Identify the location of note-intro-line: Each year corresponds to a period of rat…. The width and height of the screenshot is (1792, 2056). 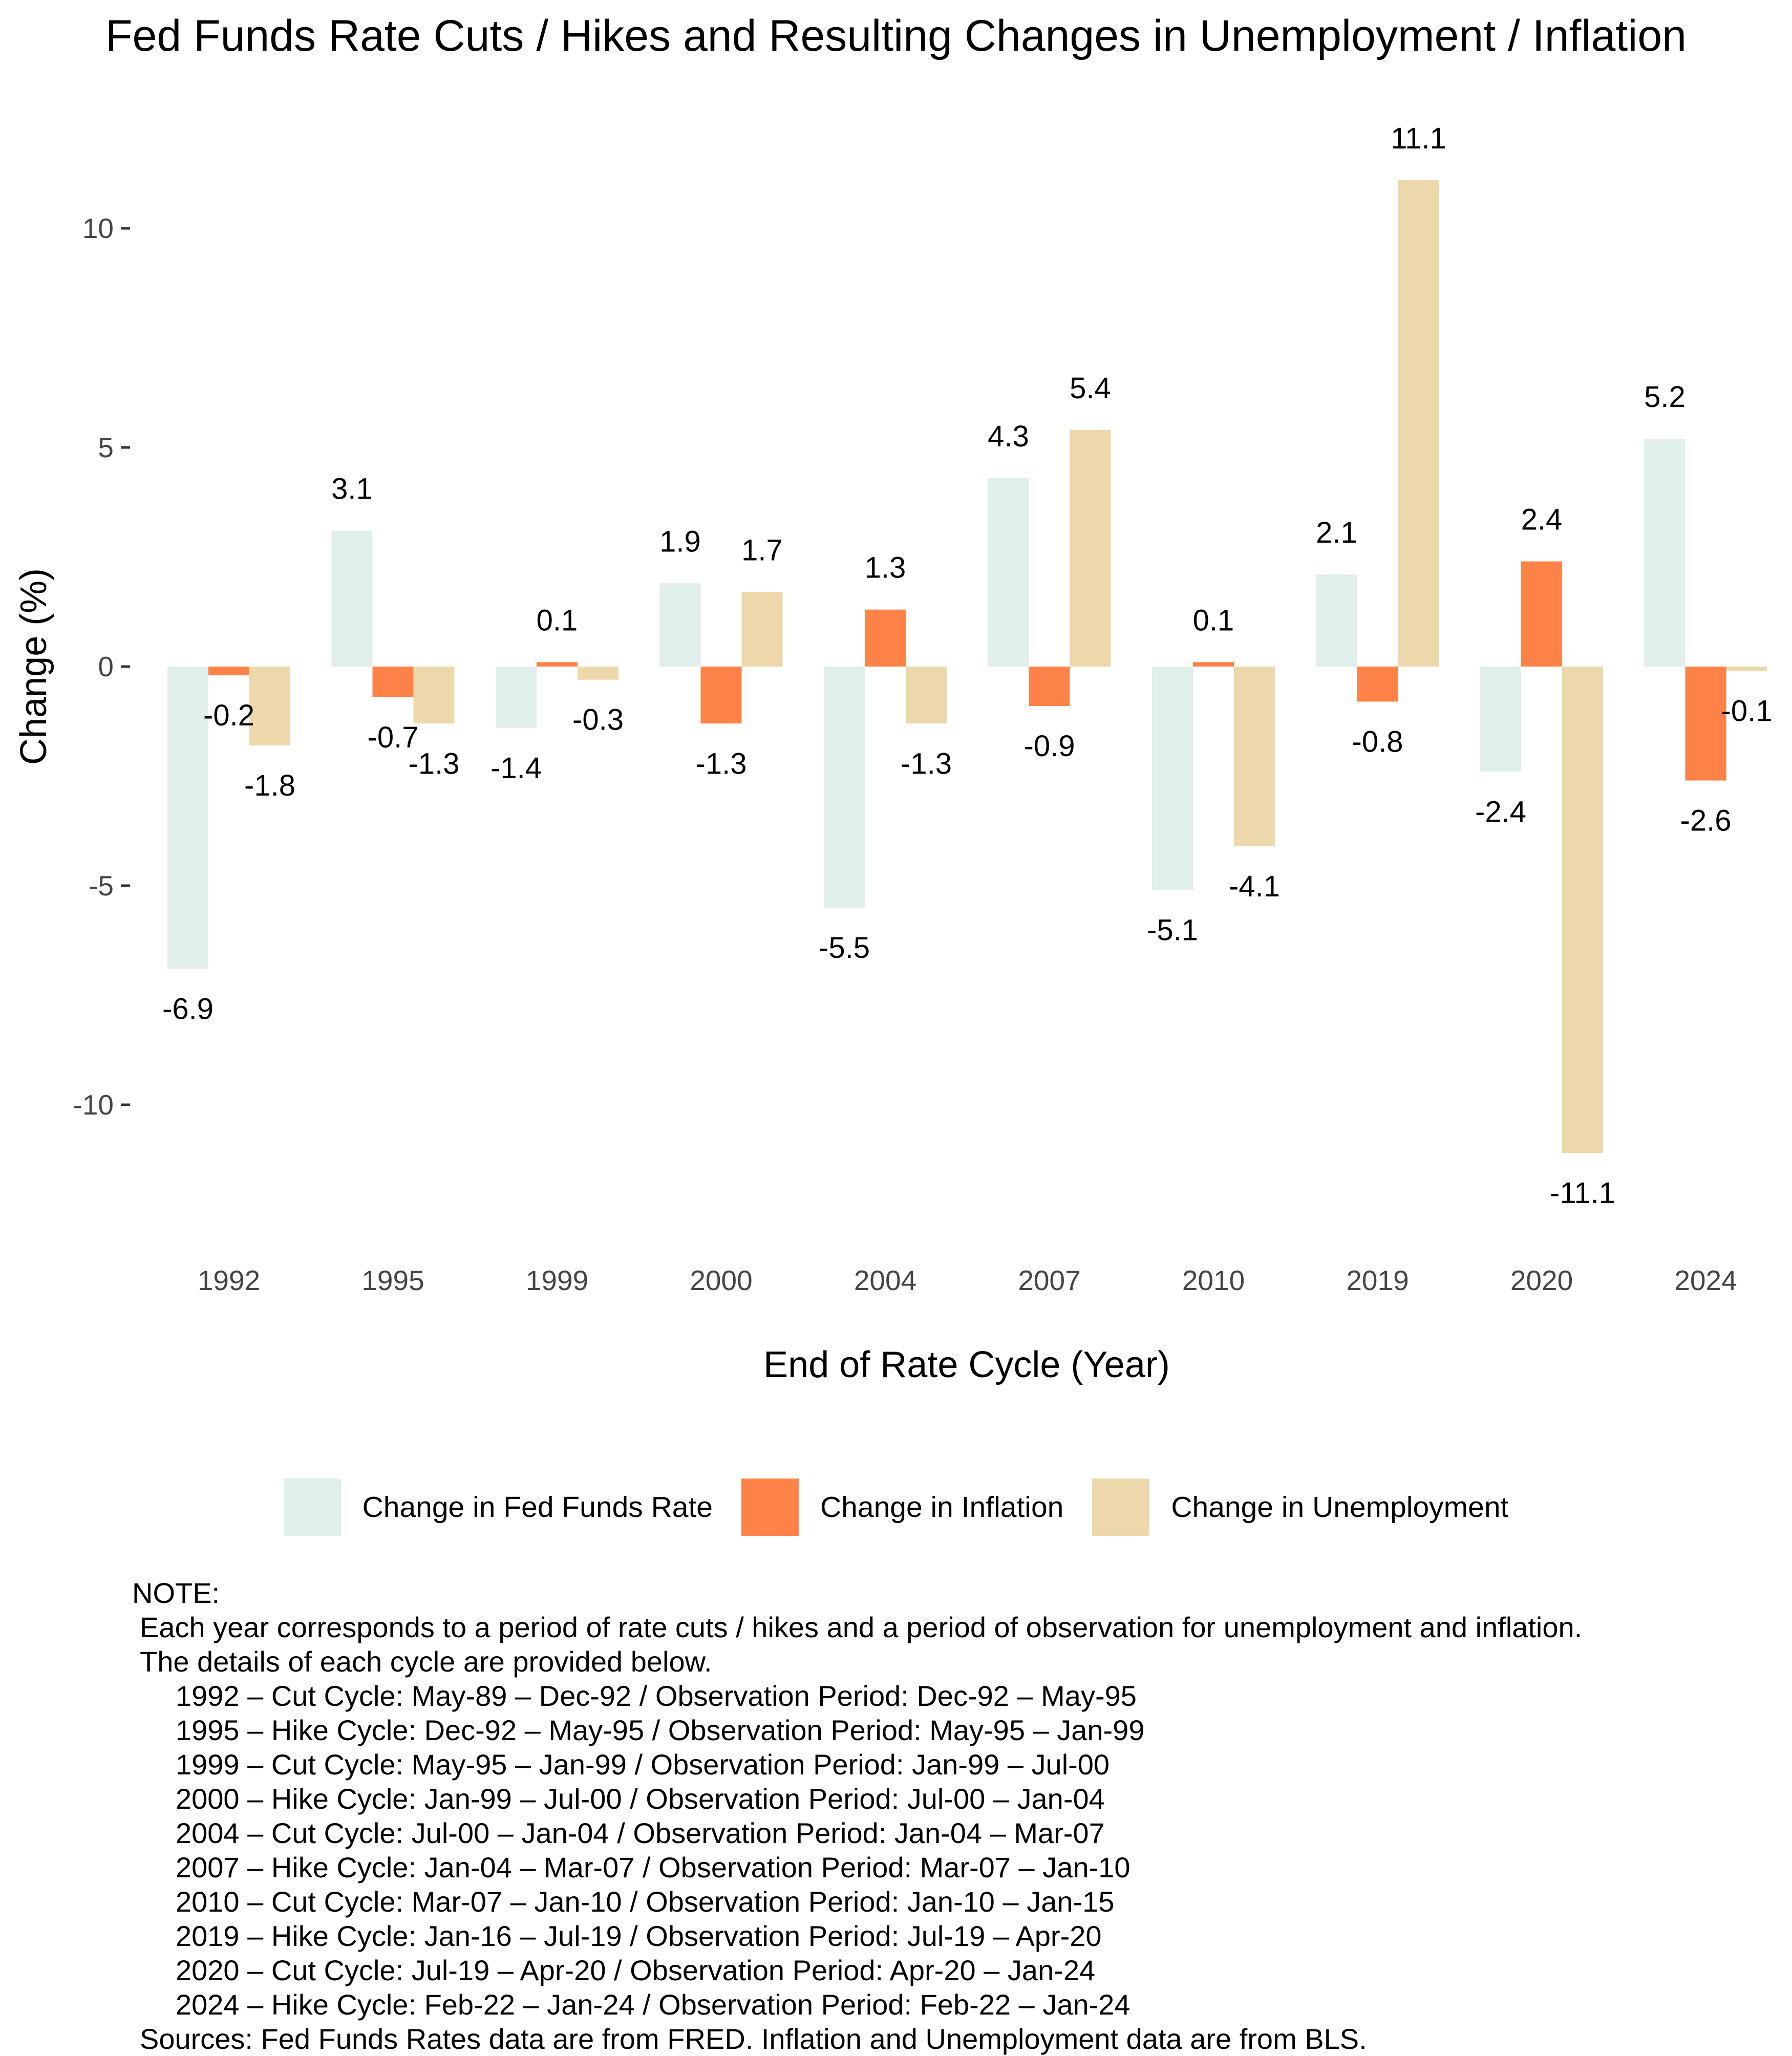
(861, 1627).